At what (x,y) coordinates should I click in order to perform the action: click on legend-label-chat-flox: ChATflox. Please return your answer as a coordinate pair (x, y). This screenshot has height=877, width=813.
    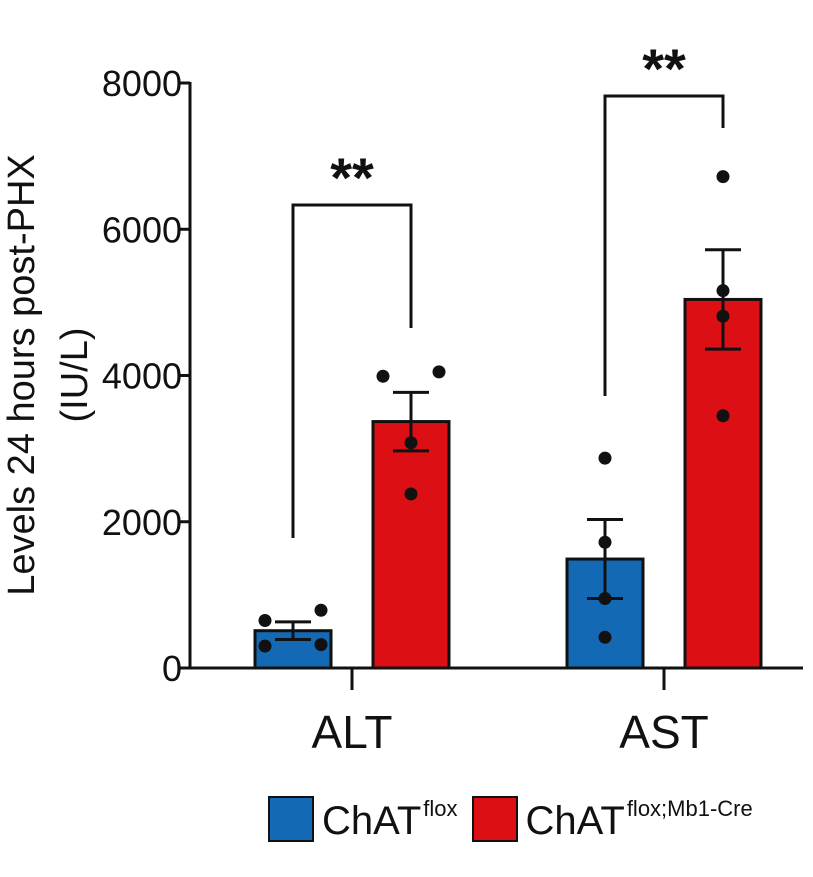
    Looking at the image, I should click on (390, 819).